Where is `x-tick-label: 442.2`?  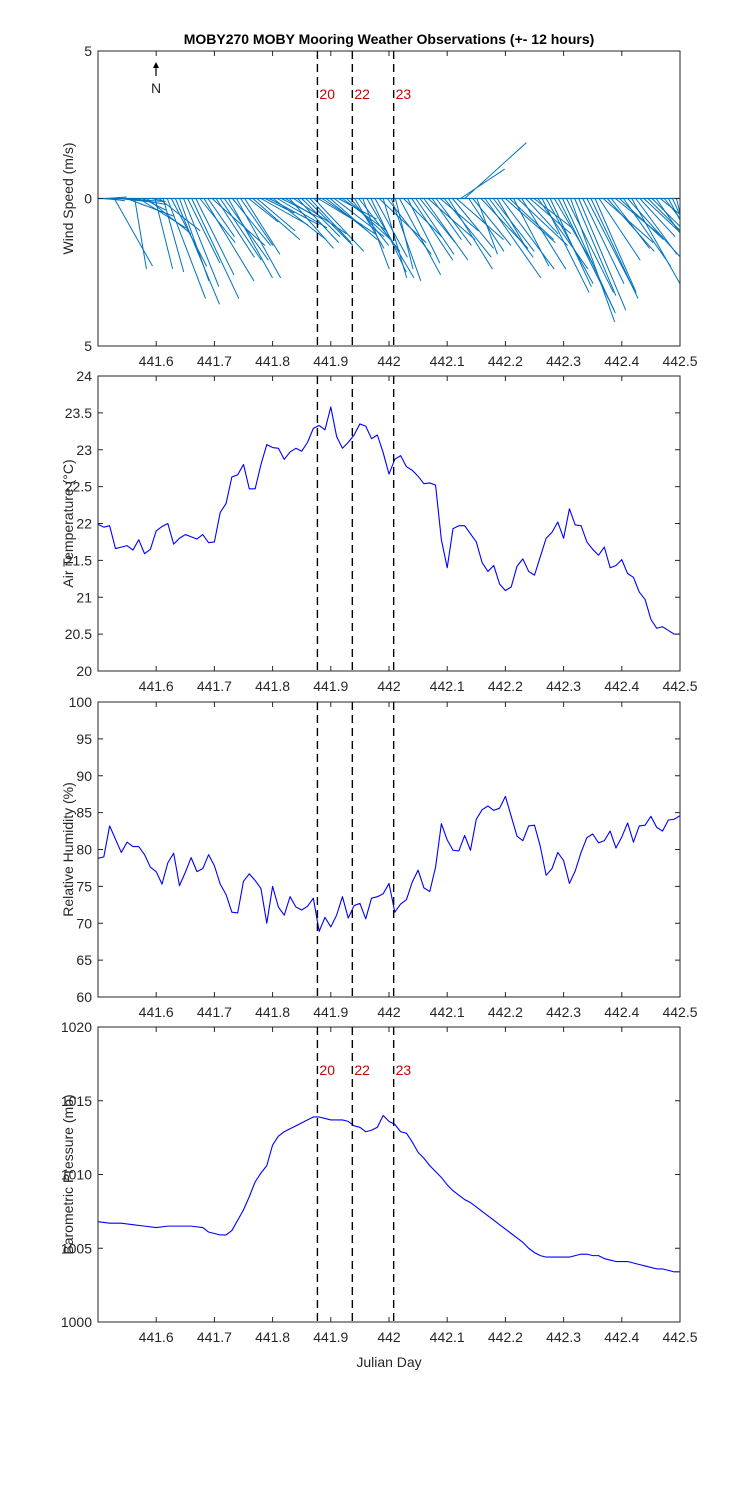 x-tick-label: 442.2 is located at coordinates (505, 361).